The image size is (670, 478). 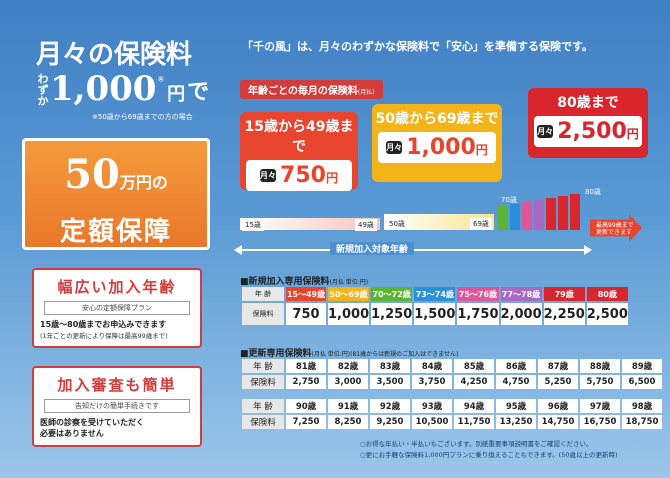 What do you see at coordinates (432, 366) in the screenshot?
I see `age-cell: 84歳` at bounding box center [432, 366].